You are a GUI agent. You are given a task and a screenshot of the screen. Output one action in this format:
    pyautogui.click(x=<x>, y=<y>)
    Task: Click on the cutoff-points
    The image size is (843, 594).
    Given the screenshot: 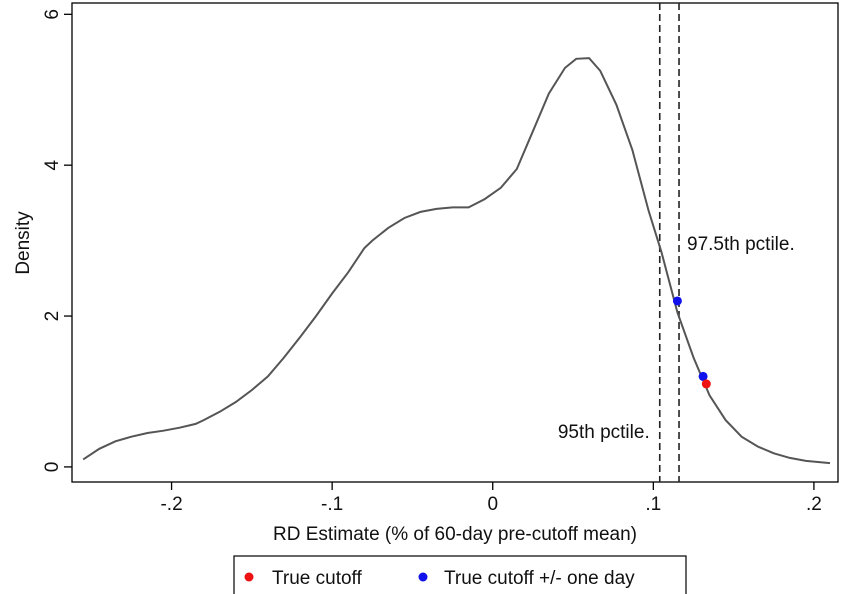 What is the action you would take?
    pyautogui.click(x=691, y=342)
    